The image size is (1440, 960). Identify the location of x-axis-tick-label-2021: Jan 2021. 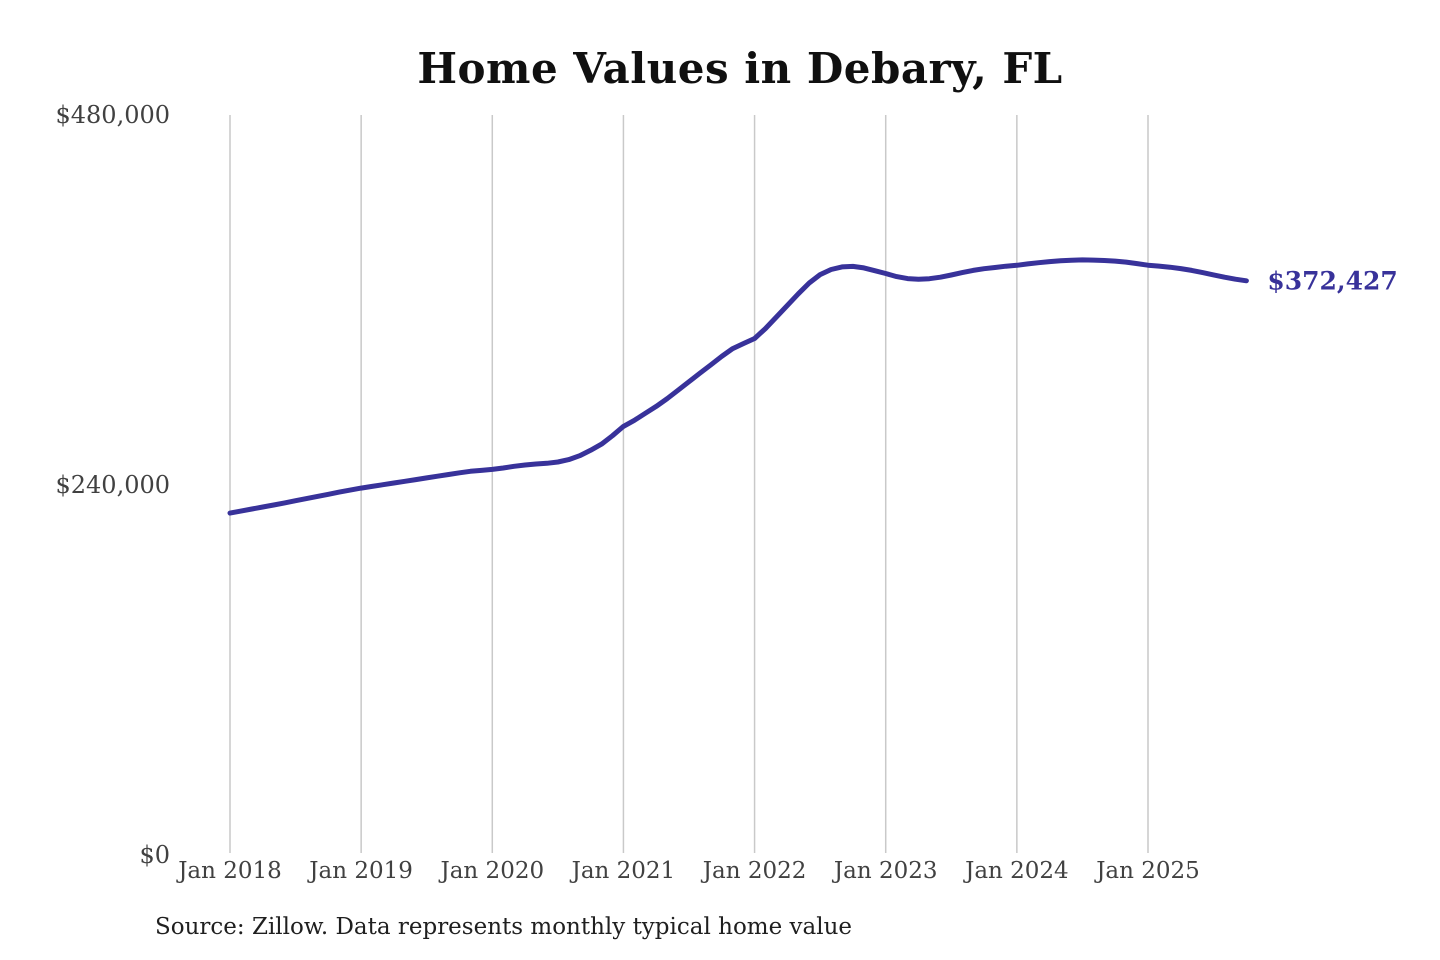
(623, 871).